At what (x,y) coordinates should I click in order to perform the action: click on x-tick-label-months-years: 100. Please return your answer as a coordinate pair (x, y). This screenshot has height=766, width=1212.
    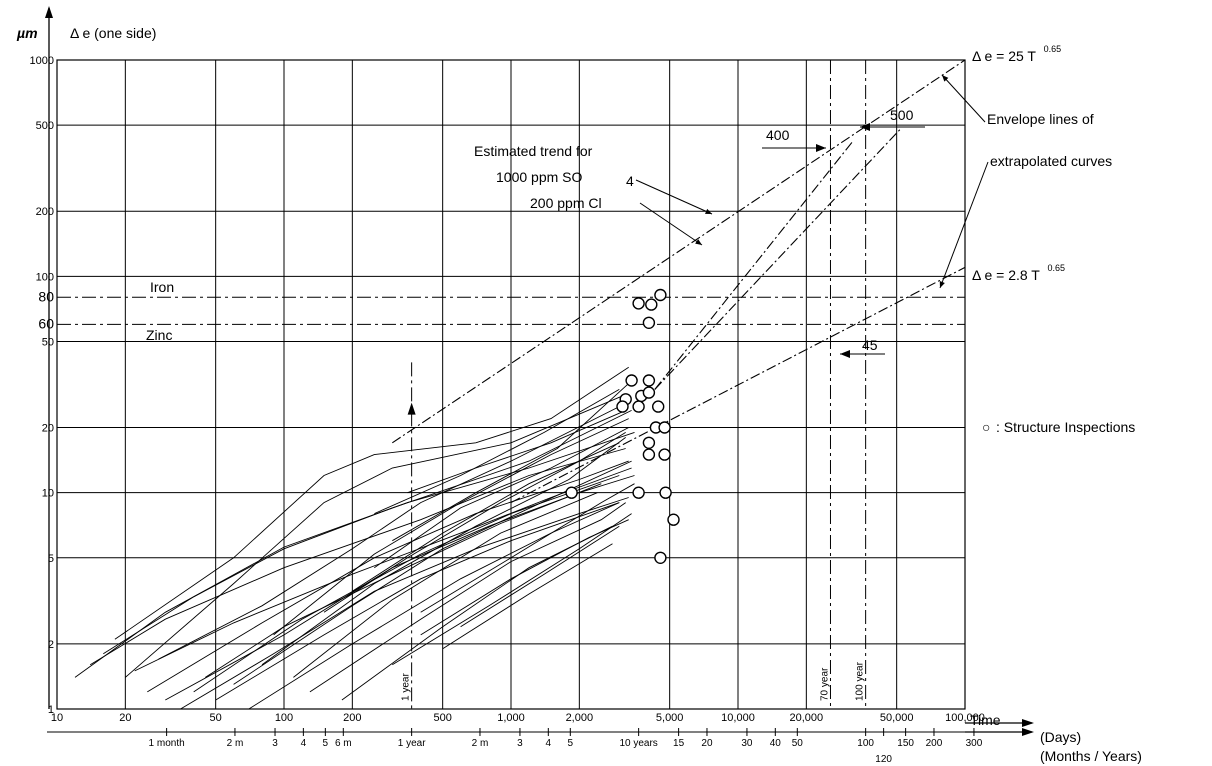
    Looking at the image, I should click on (865, 743).